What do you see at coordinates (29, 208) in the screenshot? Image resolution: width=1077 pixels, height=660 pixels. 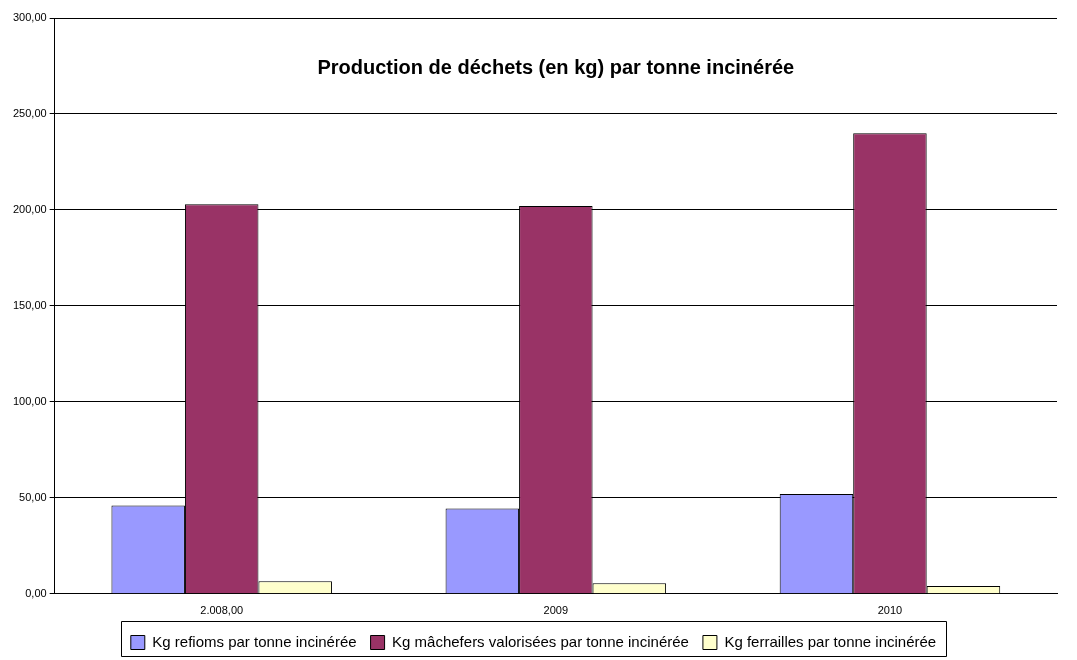 I see `y-tick-label: 200,00` at bounding box center [29, 208].